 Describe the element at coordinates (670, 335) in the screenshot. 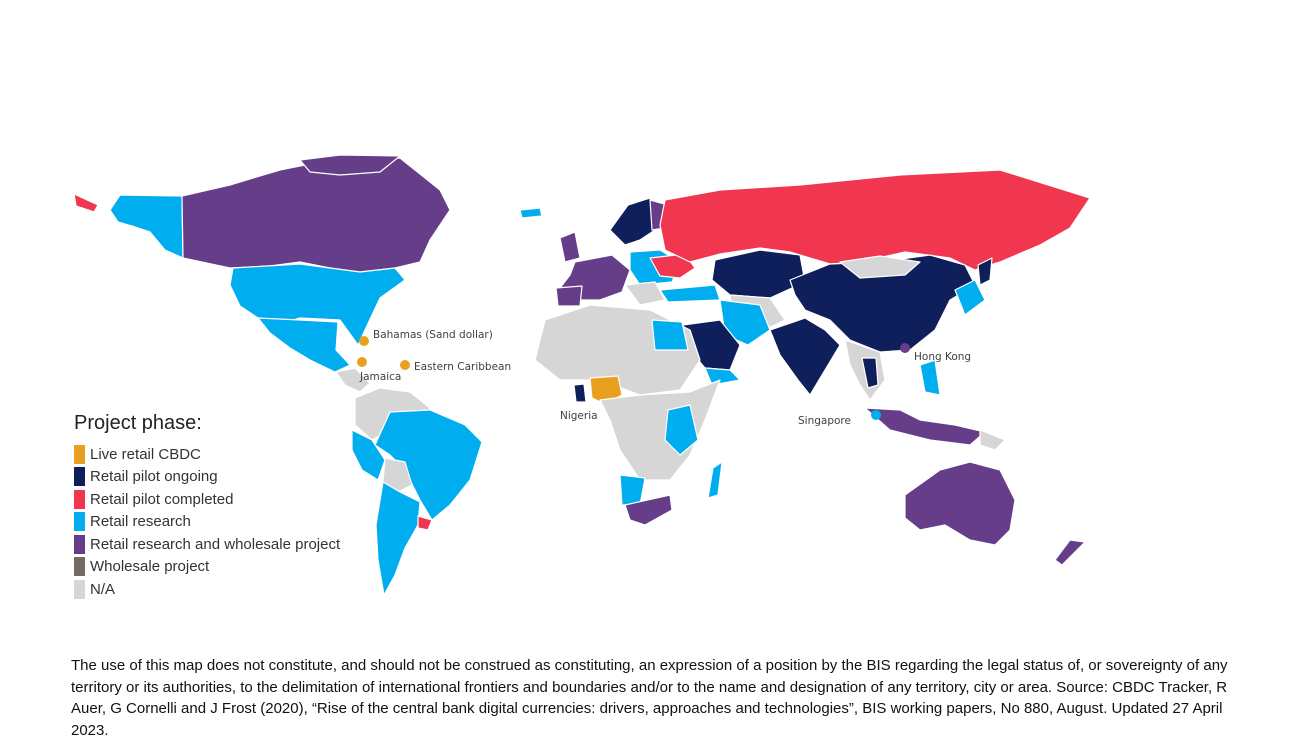

I see `egypt-region` at that location.